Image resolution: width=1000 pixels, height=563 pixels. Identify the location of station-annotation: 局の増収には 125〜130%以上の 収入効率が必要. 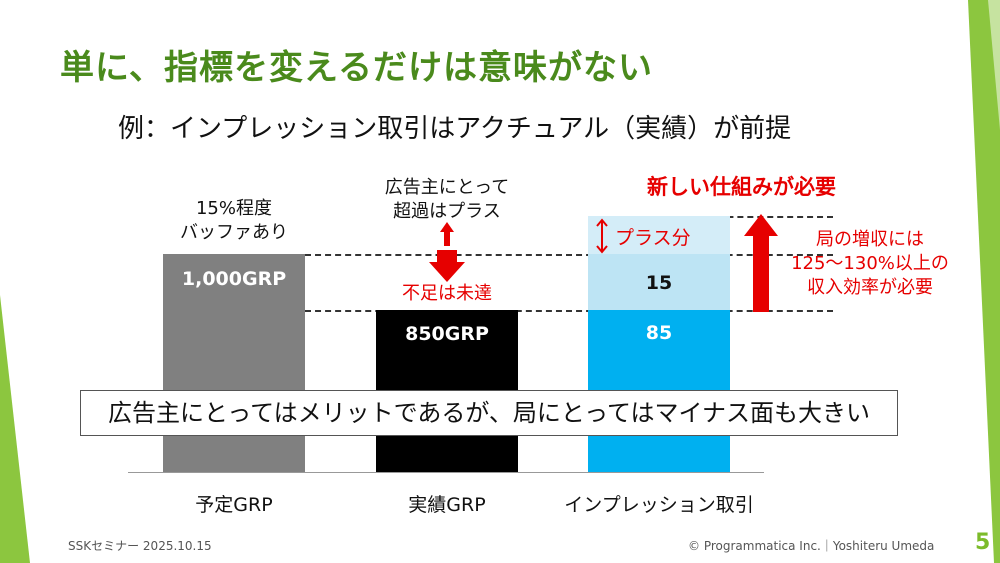
(870, 264).